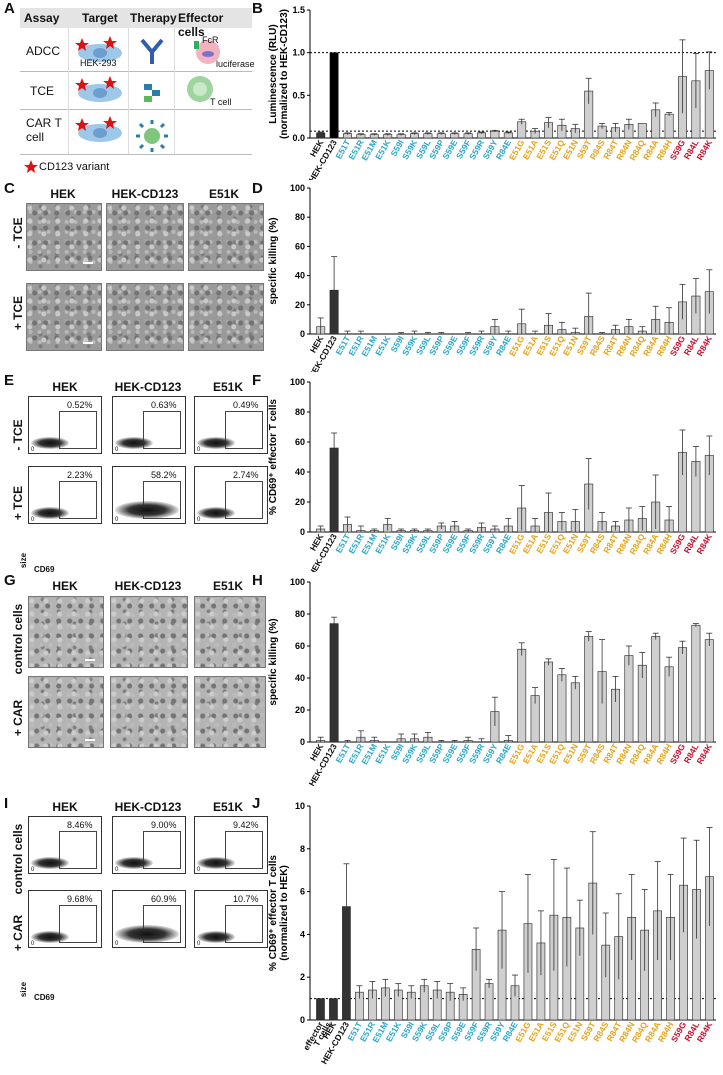  Describe the element at coordinates (273, 661) in the screenshot. I see `y-axis-title: specific killing (%)` at that location.